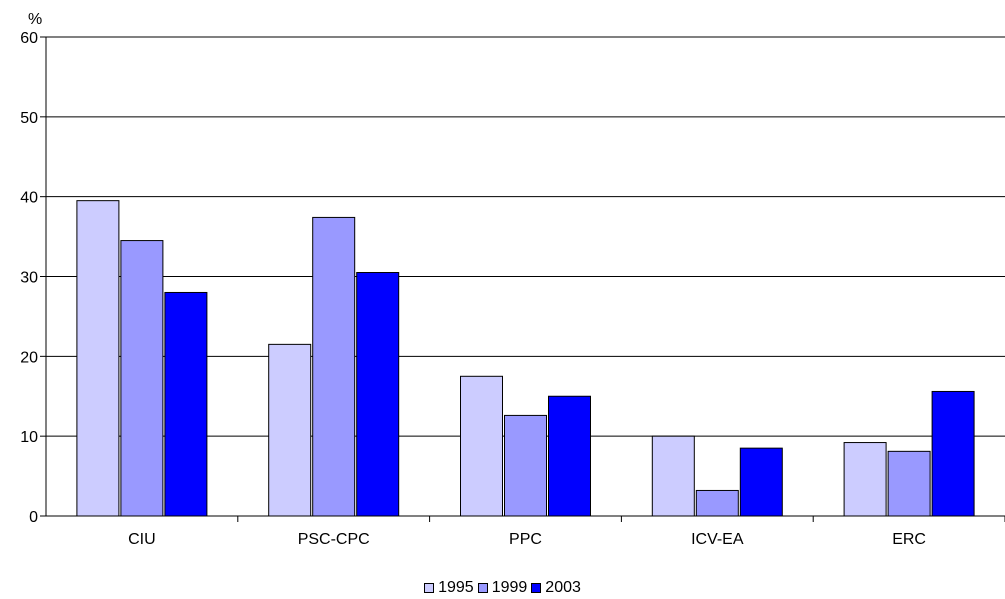  I want to click on bar-2003-CIU, so click(186, 404).